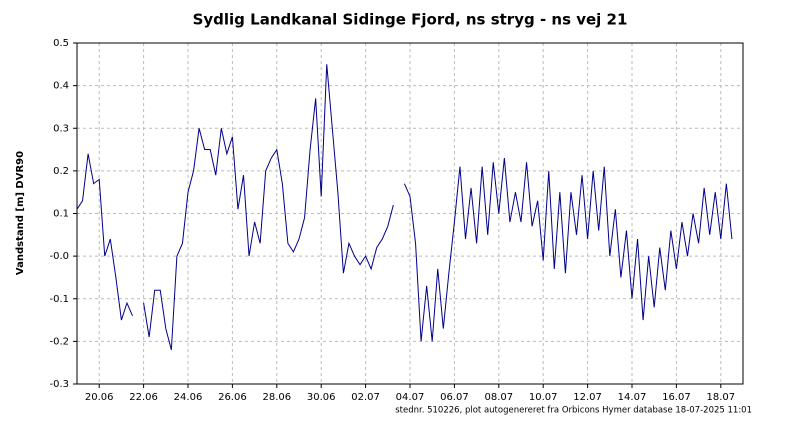 Image resolution: width=800 pixels, height=425 pixels. Describe the element at coordinates (59, 341) in the screenshot. I see `y-tick-label: -0.2` at that location.